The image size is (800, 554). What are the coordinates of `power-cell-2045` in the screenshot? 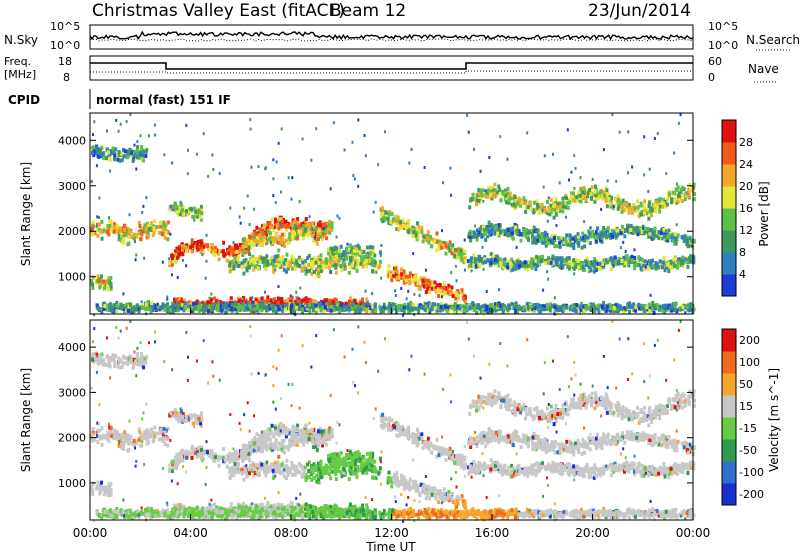 It's located at (430, 292).